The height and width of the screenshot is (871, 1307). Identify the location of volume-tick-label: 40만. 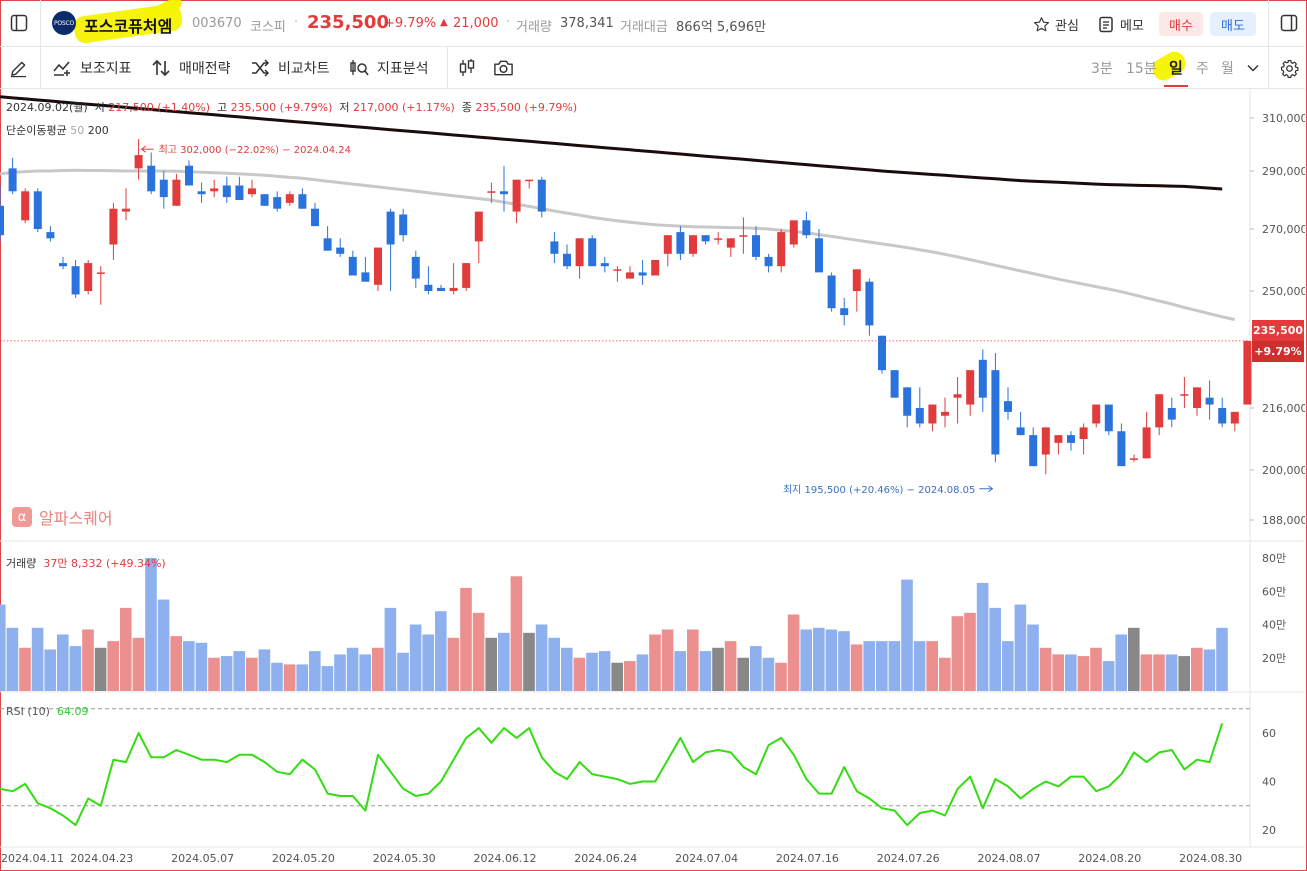
(1274, 625).